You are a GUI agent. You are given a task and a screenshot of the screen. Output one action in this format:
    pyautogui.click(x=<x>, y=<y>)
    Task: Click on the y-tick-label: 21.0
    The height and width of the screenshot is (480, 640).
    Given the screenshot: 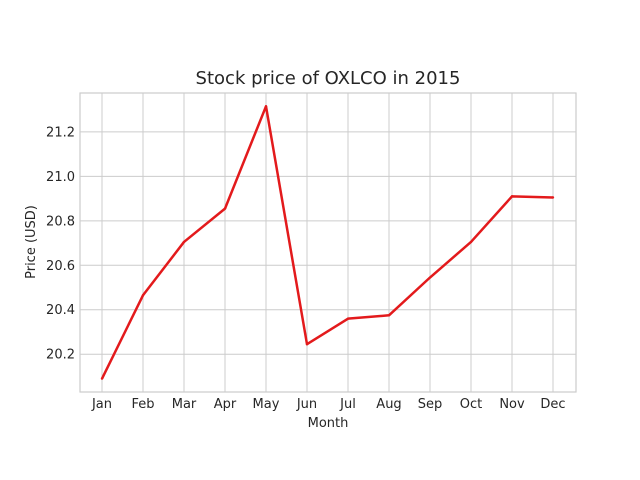 What is the action you would take?
    pyautogui.click(x=60, y=177)
    